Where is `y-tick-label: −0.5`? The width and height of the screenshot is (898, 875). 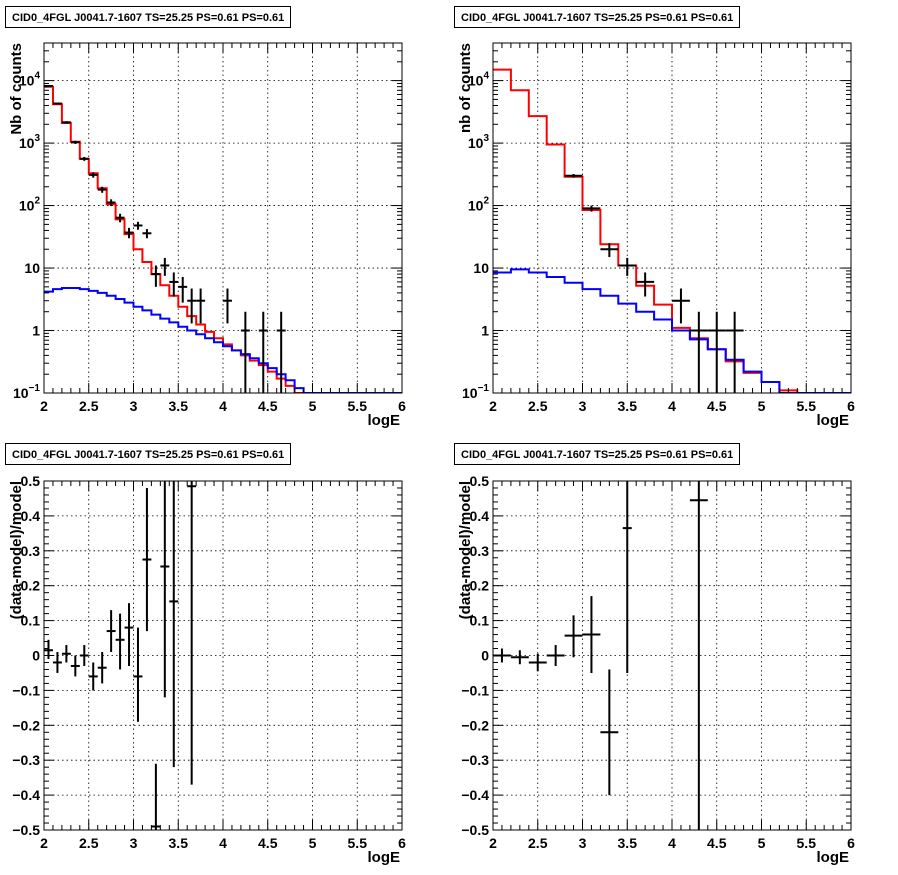
y-tick-label: −0.5 is located at coordinates (475, 830).